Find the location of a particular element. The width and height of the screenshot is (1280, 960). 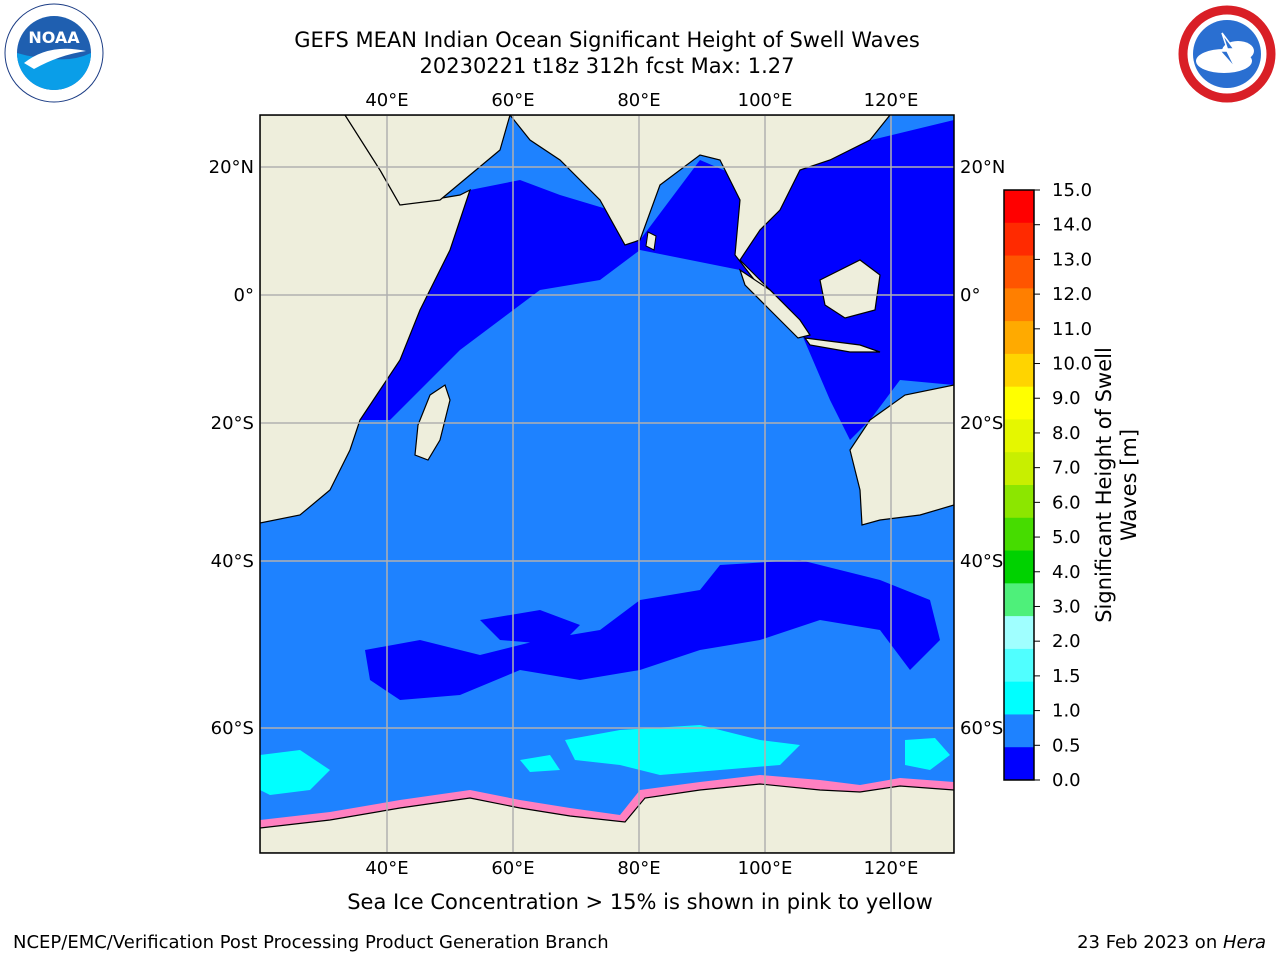

swell-band-cyan-east is located at coordinates (927, 754).